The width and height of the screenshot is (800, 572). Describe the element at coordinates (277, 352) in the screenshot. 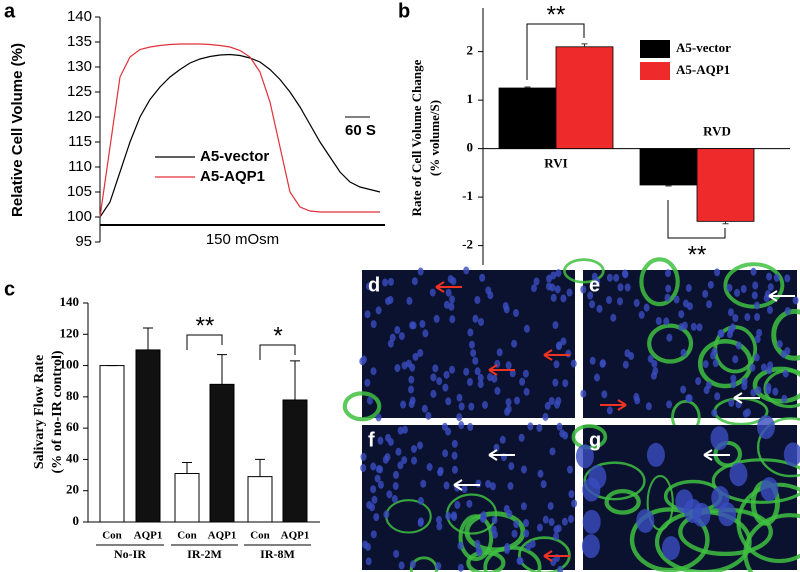

I see `significance-bracket` at that location.